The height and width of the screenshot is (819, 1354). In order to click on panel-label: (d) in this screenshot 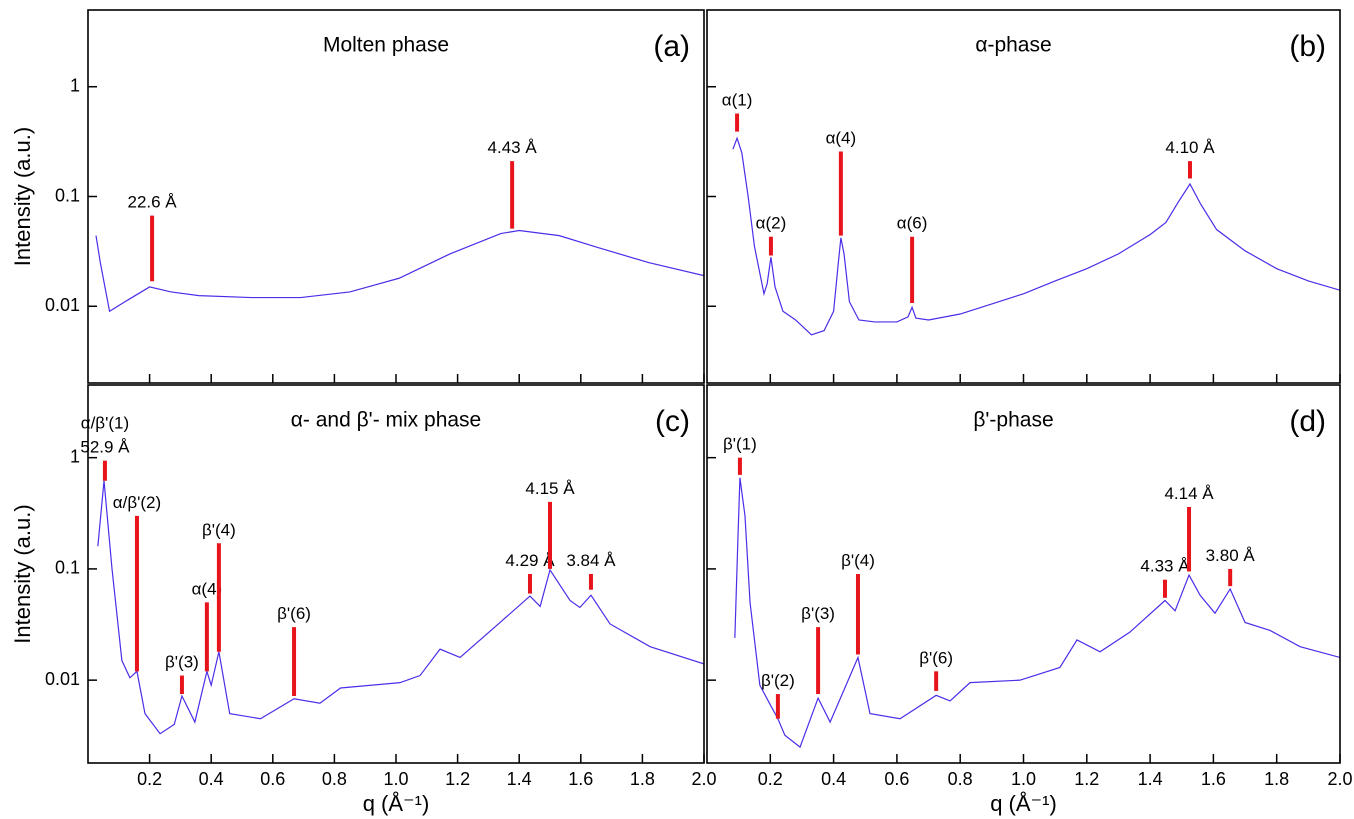, I will do `click(1307, 421)`.